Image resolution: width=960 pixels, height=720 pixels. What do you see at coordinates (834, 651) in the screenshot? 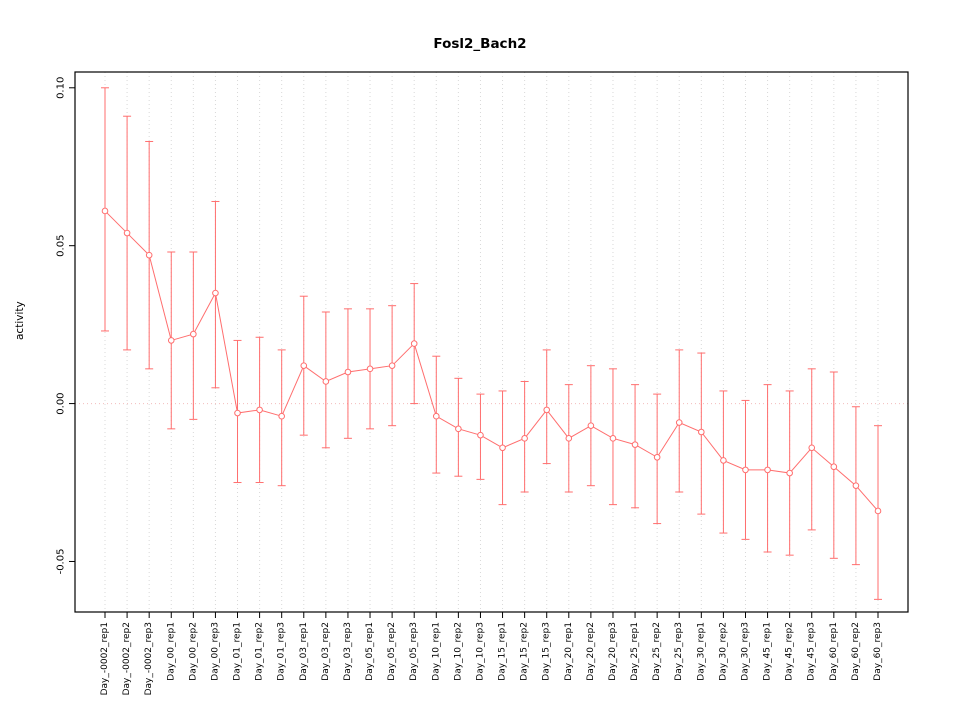
I see `svg-text: Day_60_rep1` at bounding box center [834, 651].